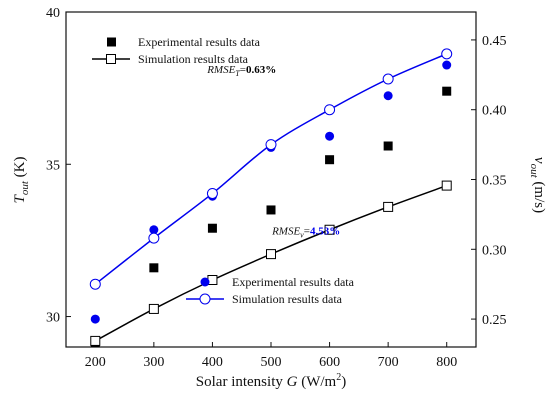 The height and width of the screenshot is (400, 550). I want to click on x-tick-label: 300, so click(153, 362).